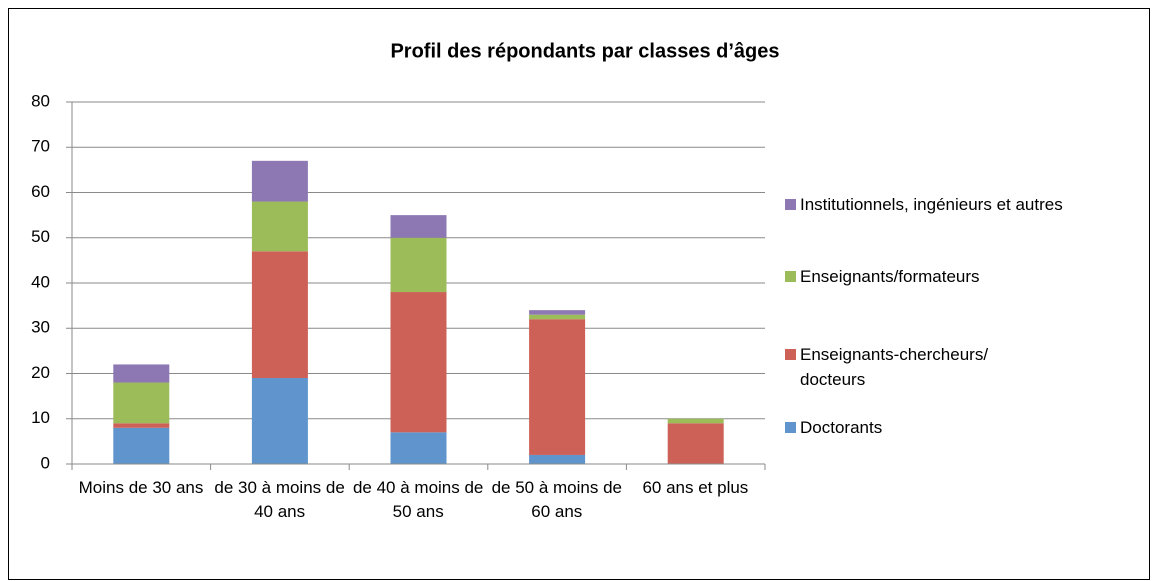 This screenshot has width=1158, height=581. Describe the element at coordinates (556, 499) in the screenshot. I see `x-tick-label: de 50 à moins de 60 ans` at that location.